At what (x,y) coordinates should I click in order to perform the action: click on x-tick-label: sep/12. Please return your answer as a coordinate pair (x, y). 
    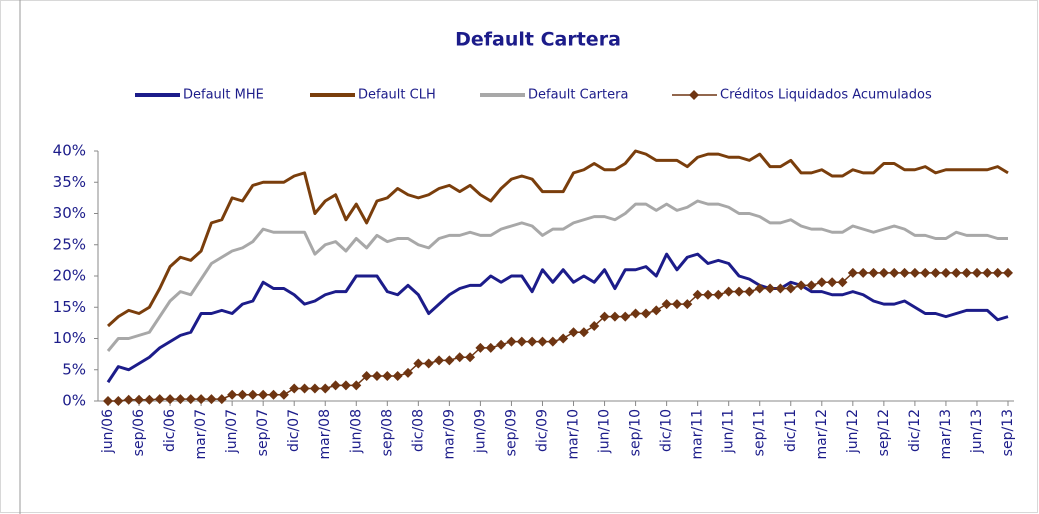
    Looking at the image, I should click on (884, 432).